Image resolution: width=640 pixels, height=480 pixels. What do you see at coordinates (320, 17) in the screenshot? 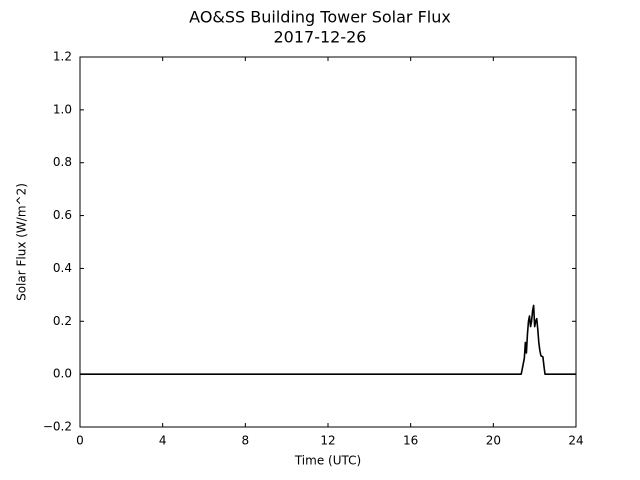
I see `chart-title: AO&SS Building Tower Solar Flux` at bounding box center [320, 17].